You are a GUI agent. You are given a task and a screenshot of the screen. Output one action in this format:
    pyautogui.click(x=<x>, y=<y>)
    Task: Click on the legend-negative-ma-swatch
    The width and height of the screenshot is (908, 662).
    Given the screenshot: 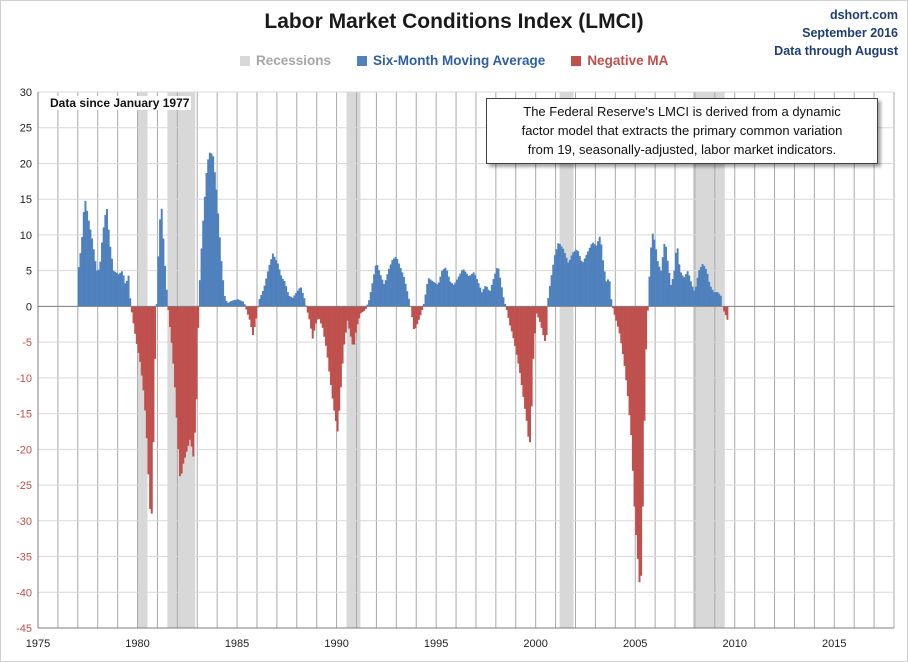 What is the action you would take?
    pyautogui.click(x=576, y=60)
    